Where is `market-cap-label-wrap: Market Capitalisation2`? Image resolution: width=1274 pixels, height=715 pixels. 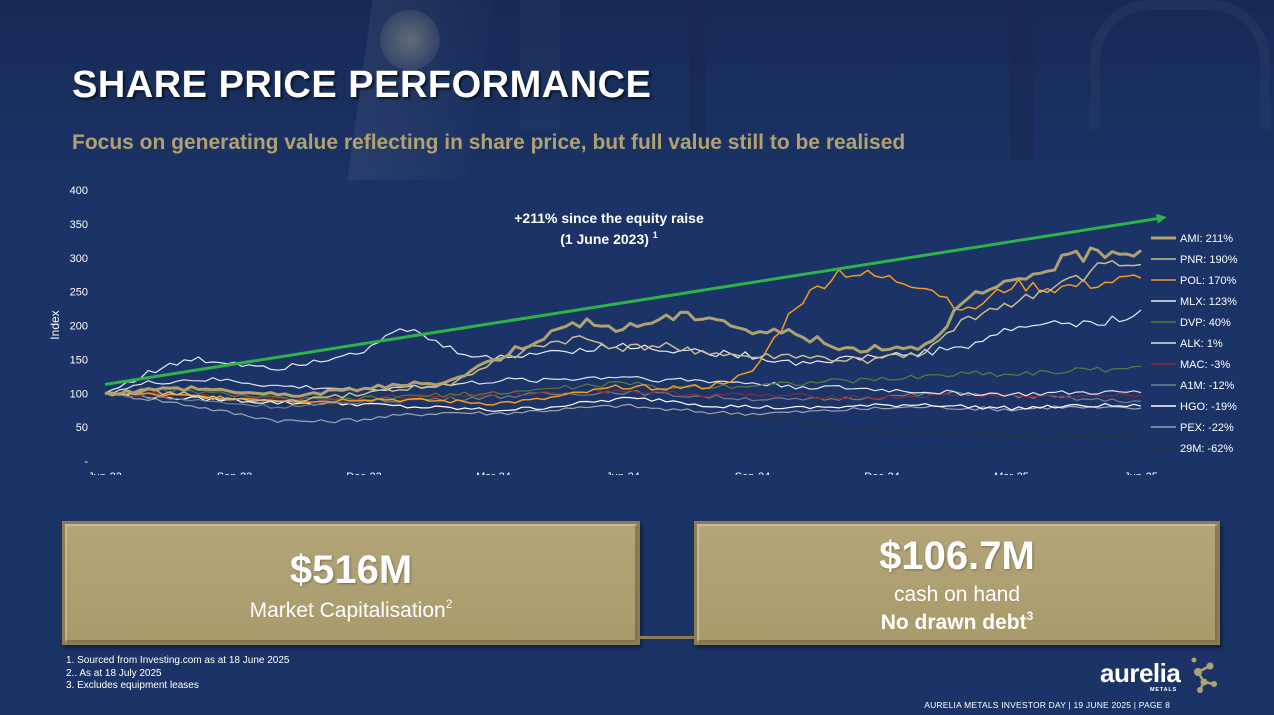
market-cap-label-wrap: Market Capitalisation2 is located at coordinates (351, 610).